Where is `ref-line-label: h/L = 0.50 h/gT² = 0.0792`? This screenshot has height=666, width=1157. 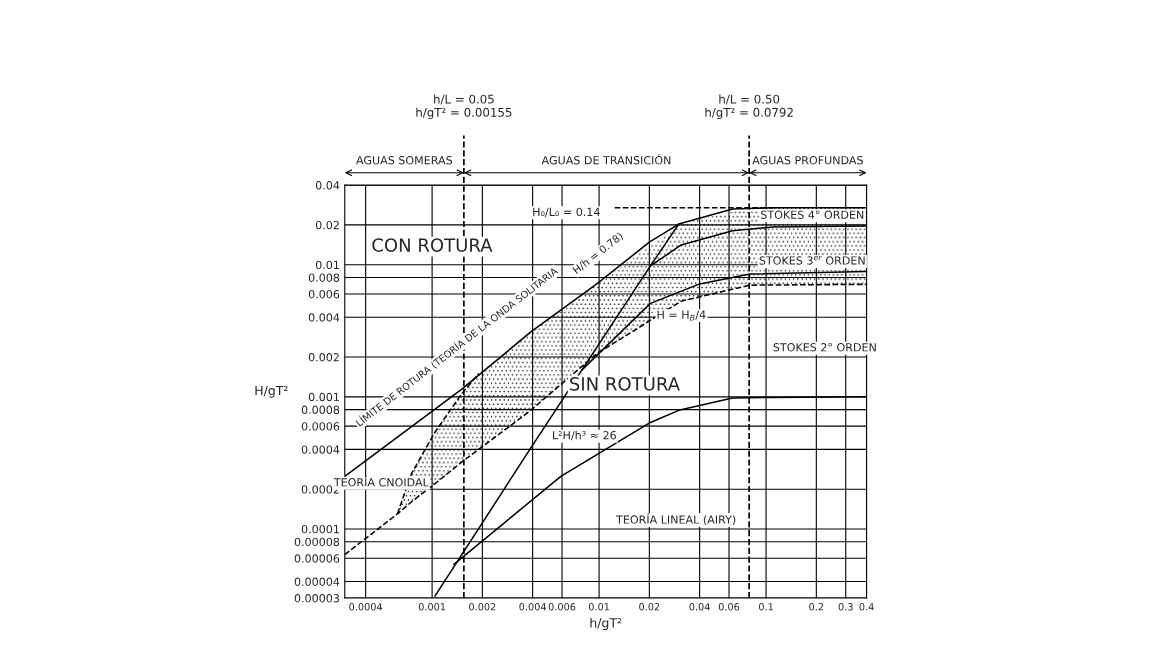 ref-line-label: h/L = 0.50 h/gT² = 0.0792 is located at coordinates (749, 107).